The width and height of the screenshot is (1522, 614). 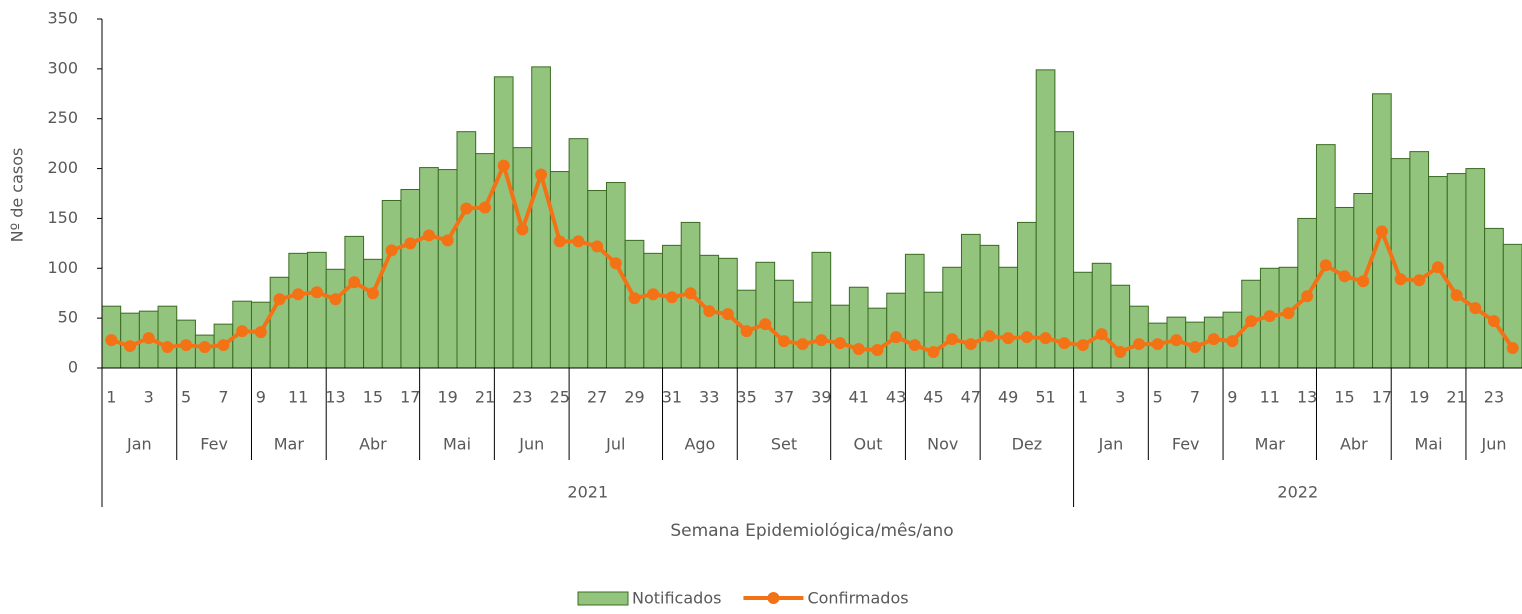 What do you see at coordinates (857, 598) in the screenshot?
I see `legend-label: Confirmados` at bounding box center [857, 598].